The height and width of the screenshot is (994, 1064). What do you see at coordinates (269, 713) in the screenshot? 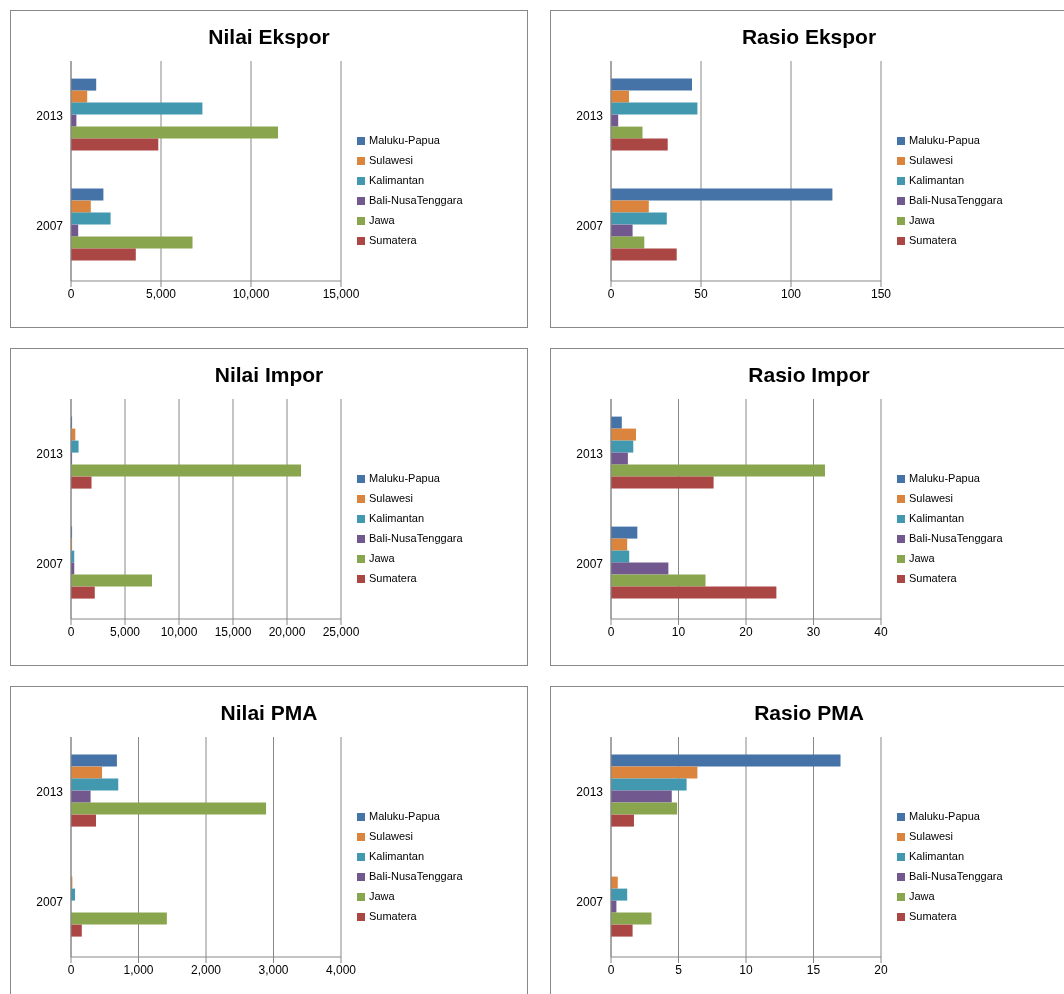
I see `chart-title: Nilai PMA` at bounding box center [269, 713].